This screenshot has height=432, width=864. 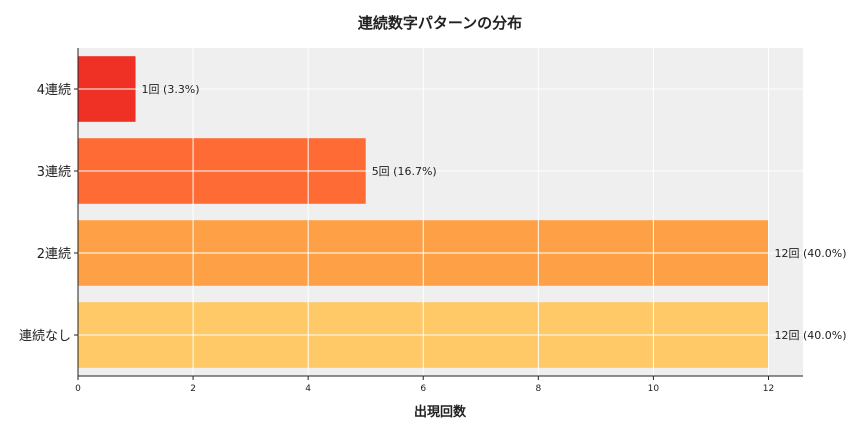 What do you see at coordinates (78, 389) in the screenshot?
I see `x-tick-label: 0` at bounding box center [78, 389].